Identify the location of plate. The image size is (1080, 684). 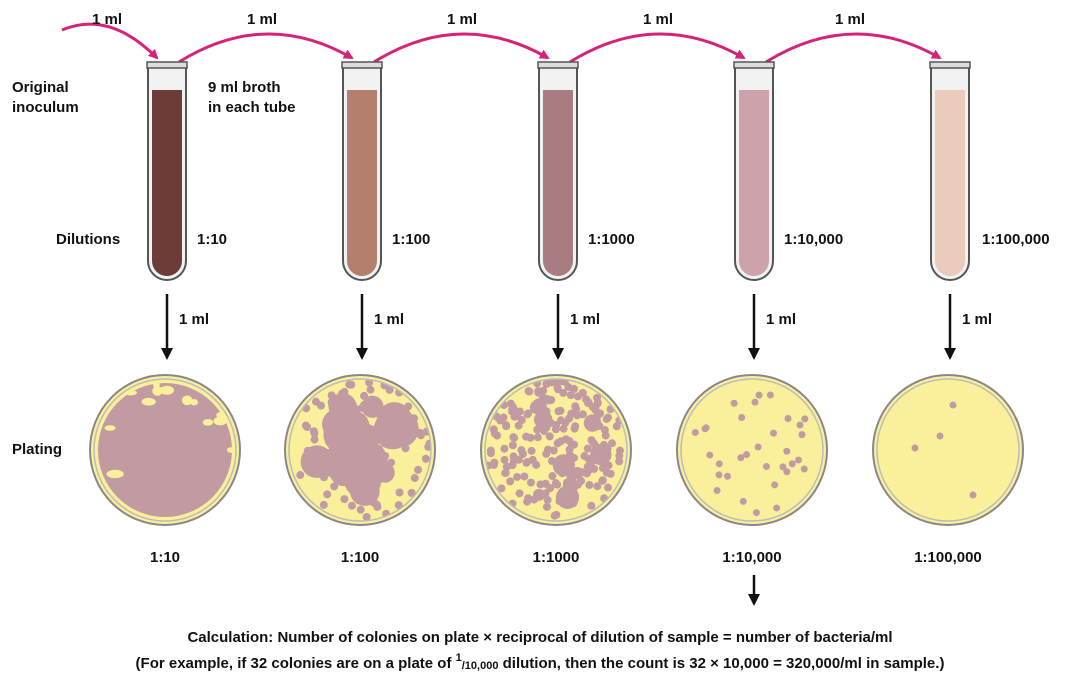
(752, 450).